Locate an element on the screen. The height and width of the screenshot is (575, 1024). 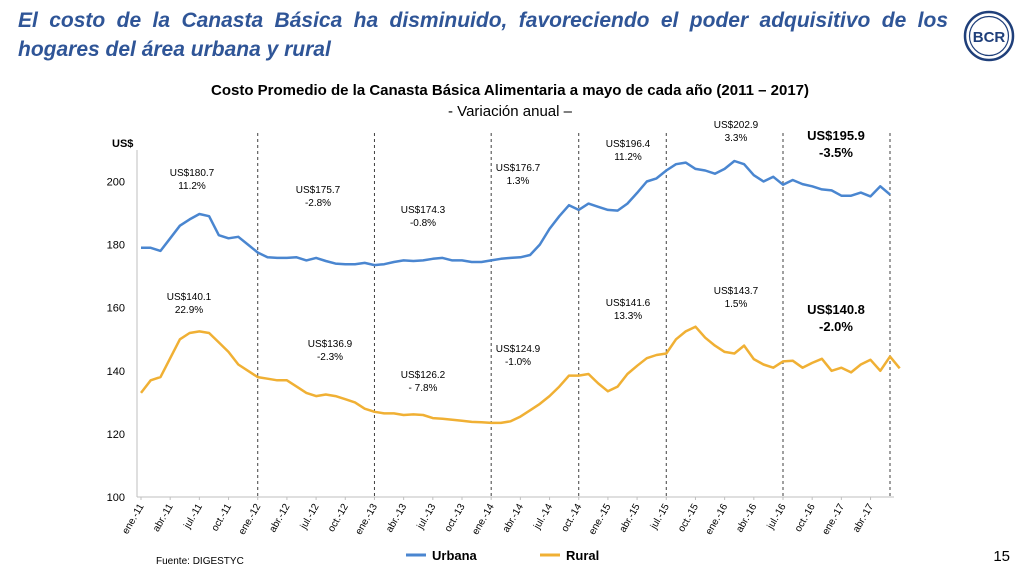
annotation-value: US$140.8 is located at coordinates (836, 309).